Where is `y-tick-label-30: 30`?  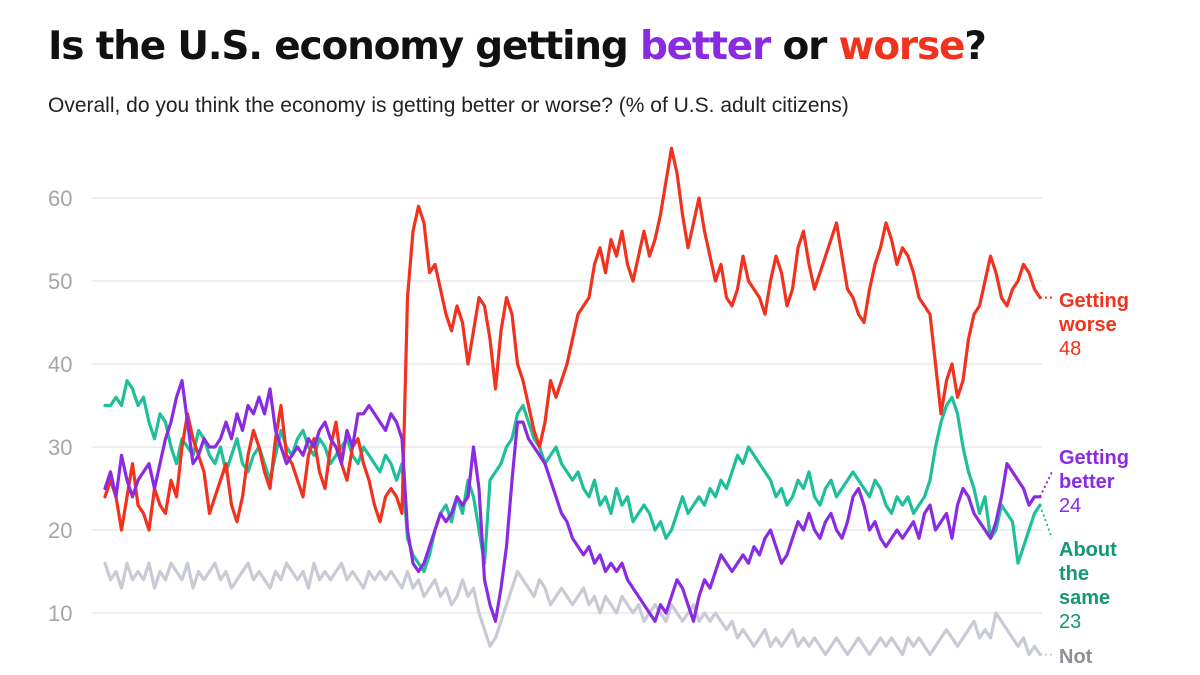
y-tick-label-30: 30 is located at coordinates (60, 447).